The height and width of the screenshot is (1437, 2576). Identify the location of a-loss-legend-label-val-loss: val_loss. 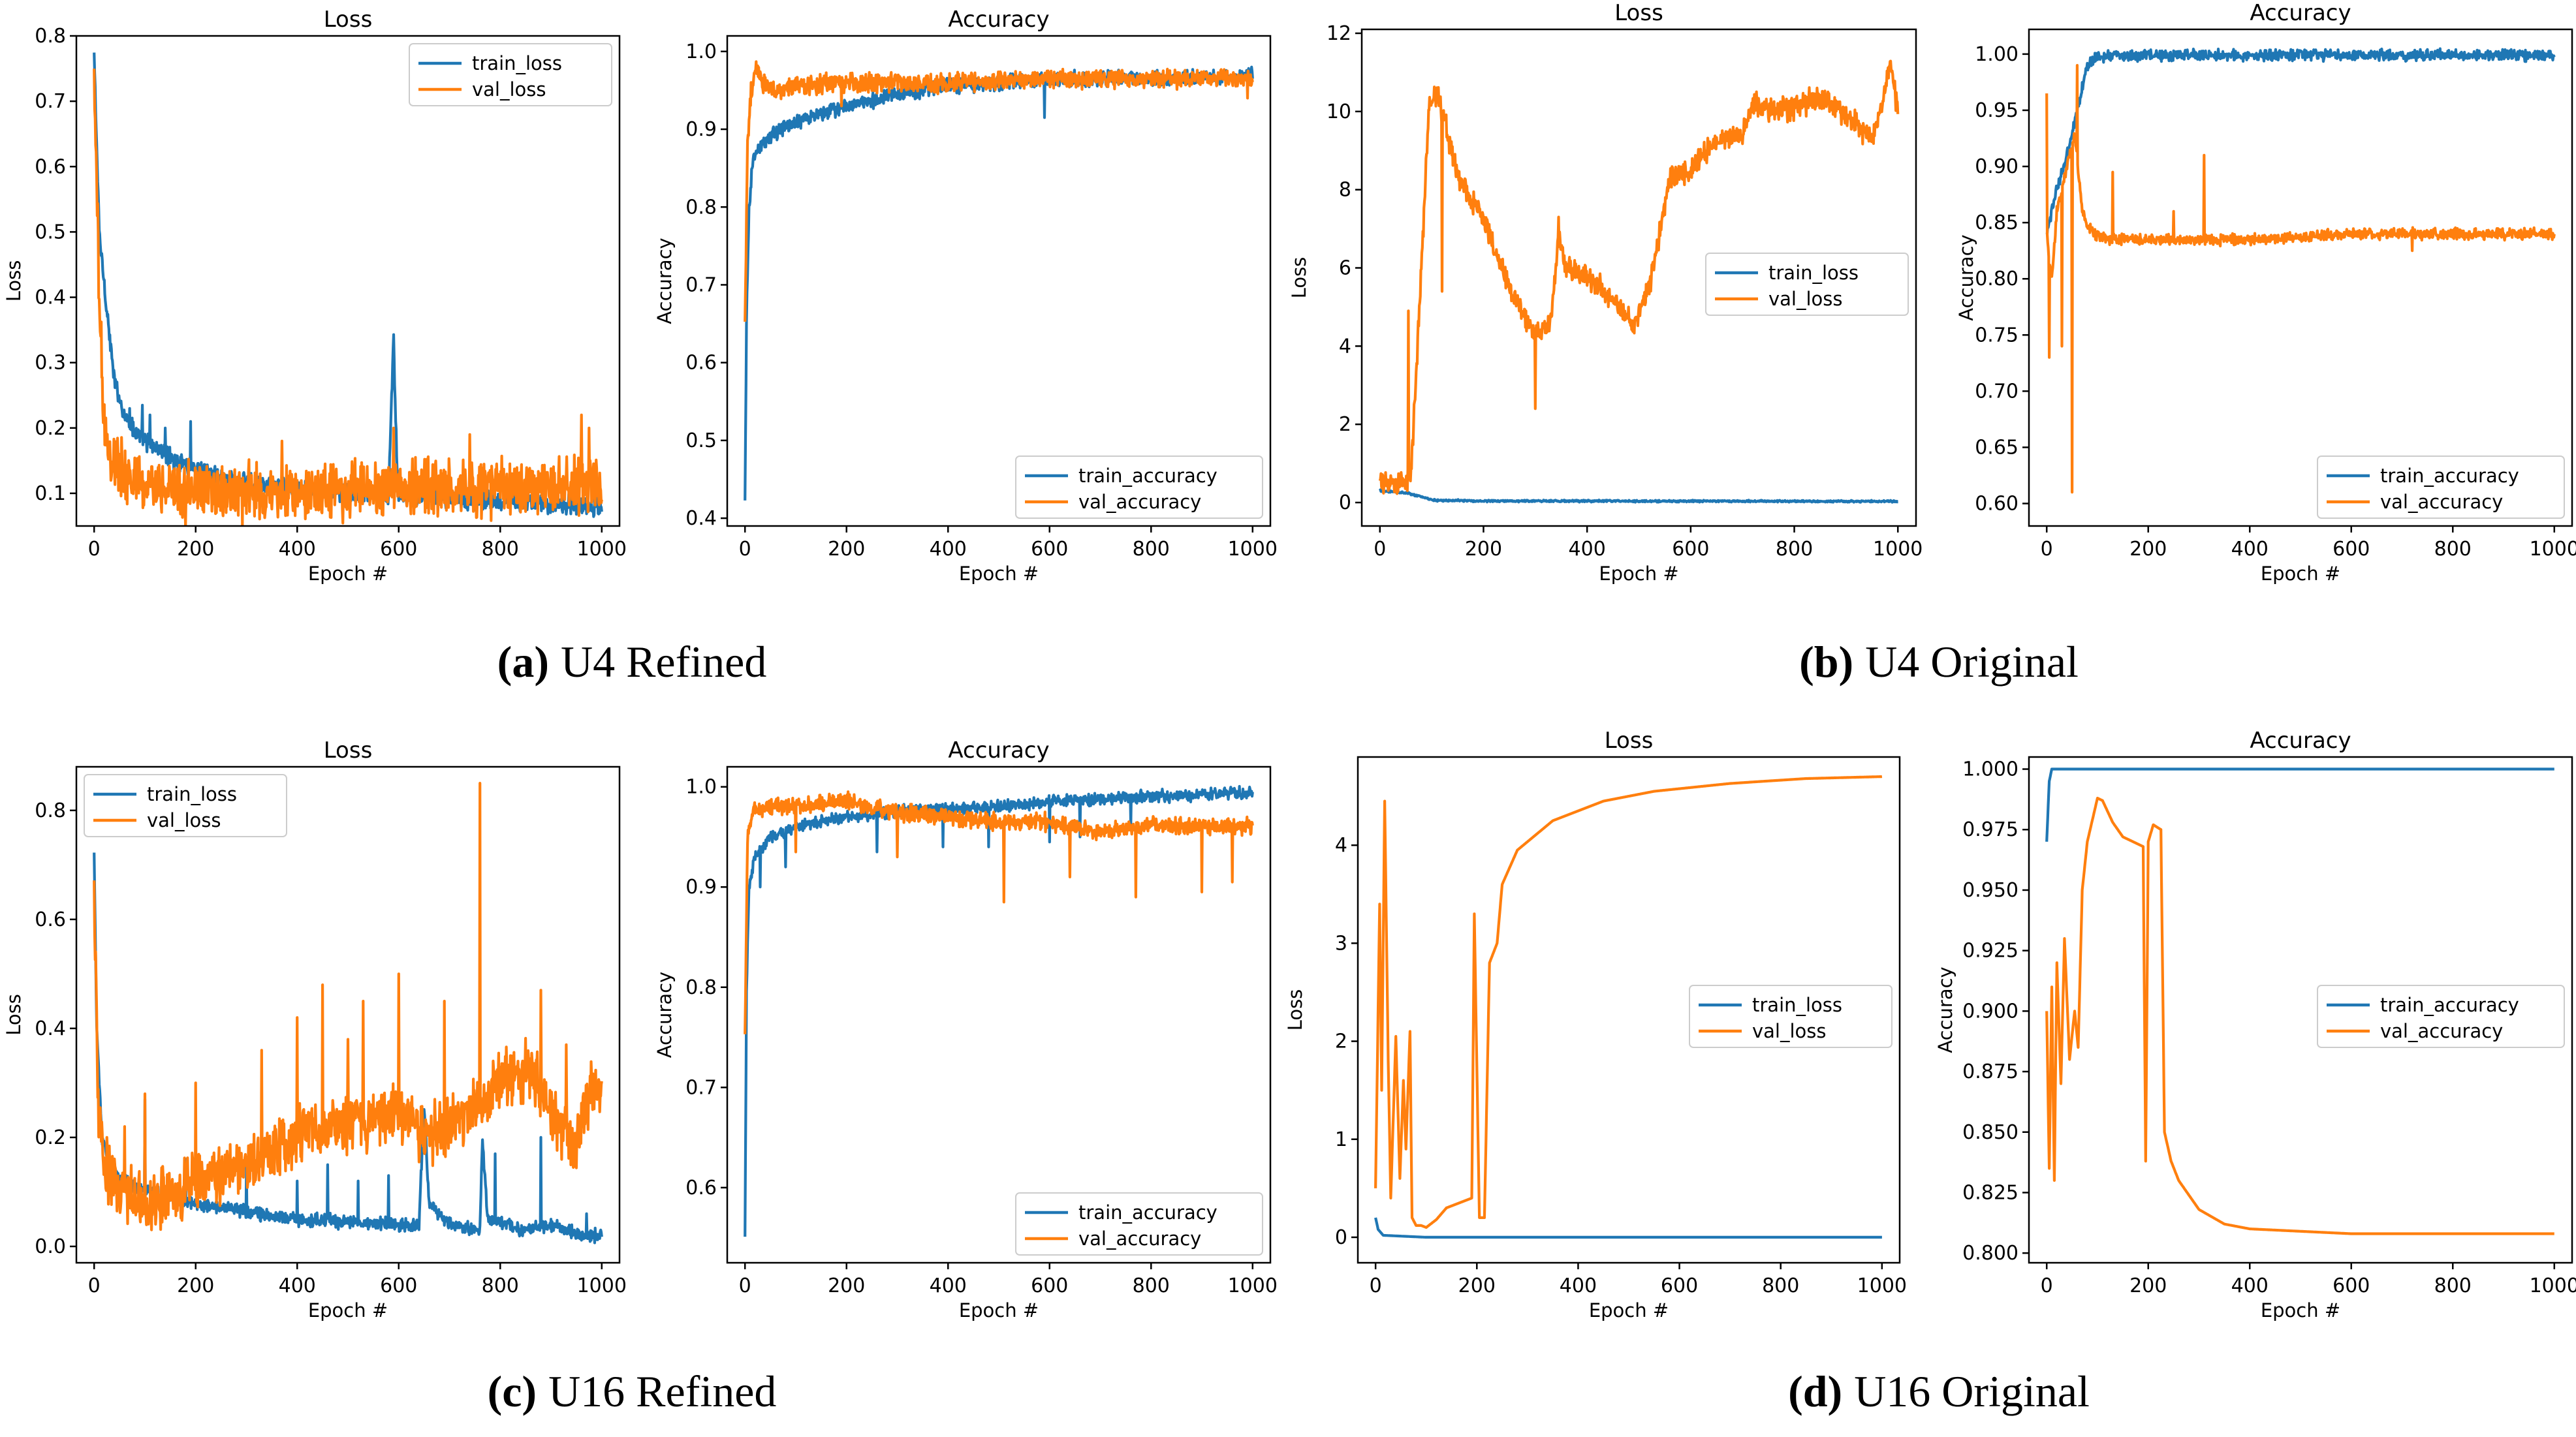
(509, 89).